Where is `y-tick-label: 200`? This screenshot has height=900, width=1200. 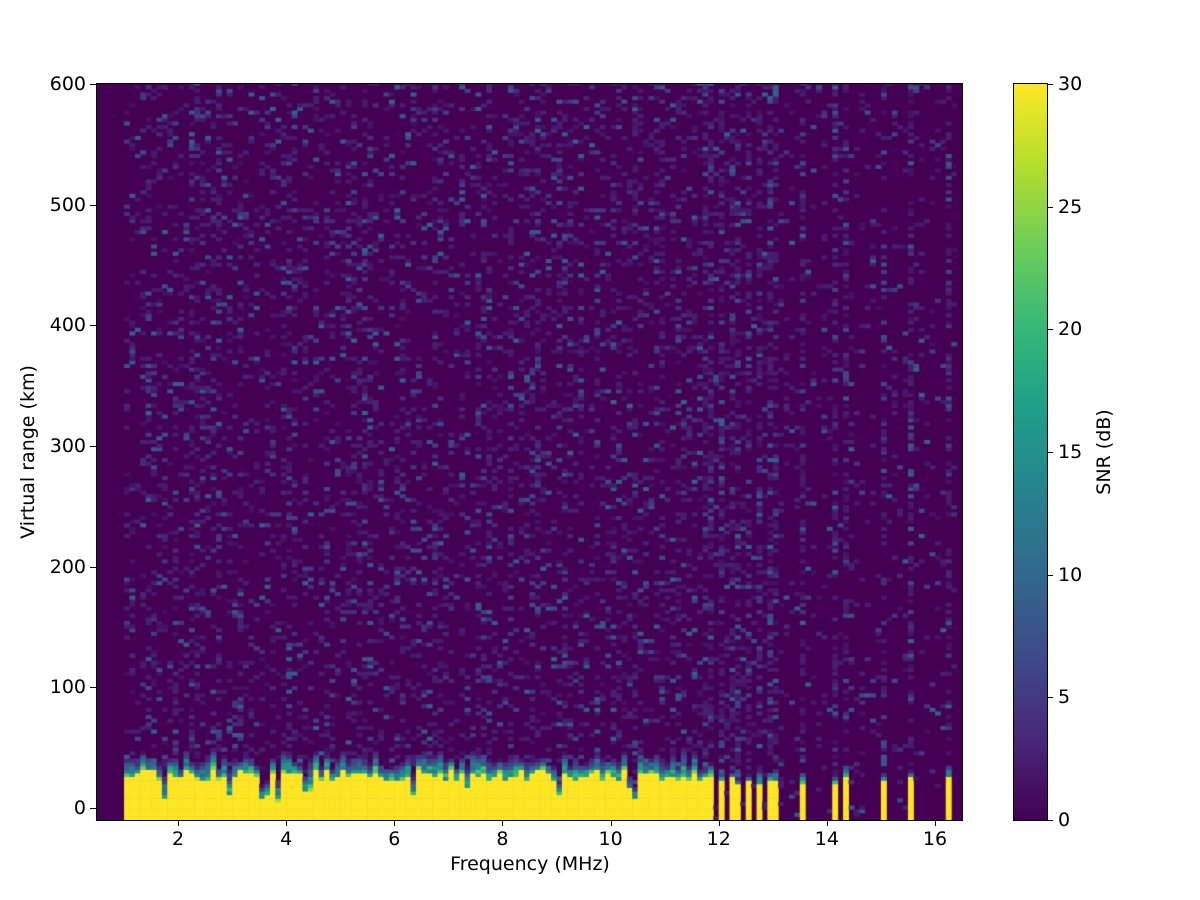 y-tick-label: 200 is located at coordinates (67, 566).